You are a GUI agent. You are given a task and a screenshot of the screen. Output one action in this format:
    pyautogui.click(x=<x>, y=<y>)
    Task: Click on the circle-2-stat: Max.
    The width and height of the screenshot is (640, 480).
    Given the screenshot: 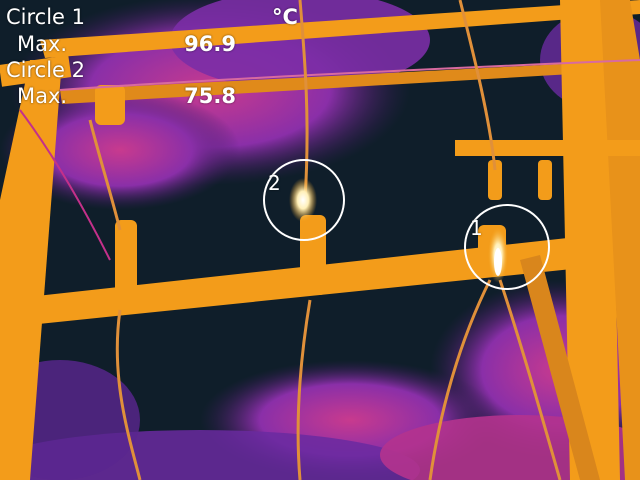 What is the action you would take?
    pyautogui.click(x=42, y=96)
    